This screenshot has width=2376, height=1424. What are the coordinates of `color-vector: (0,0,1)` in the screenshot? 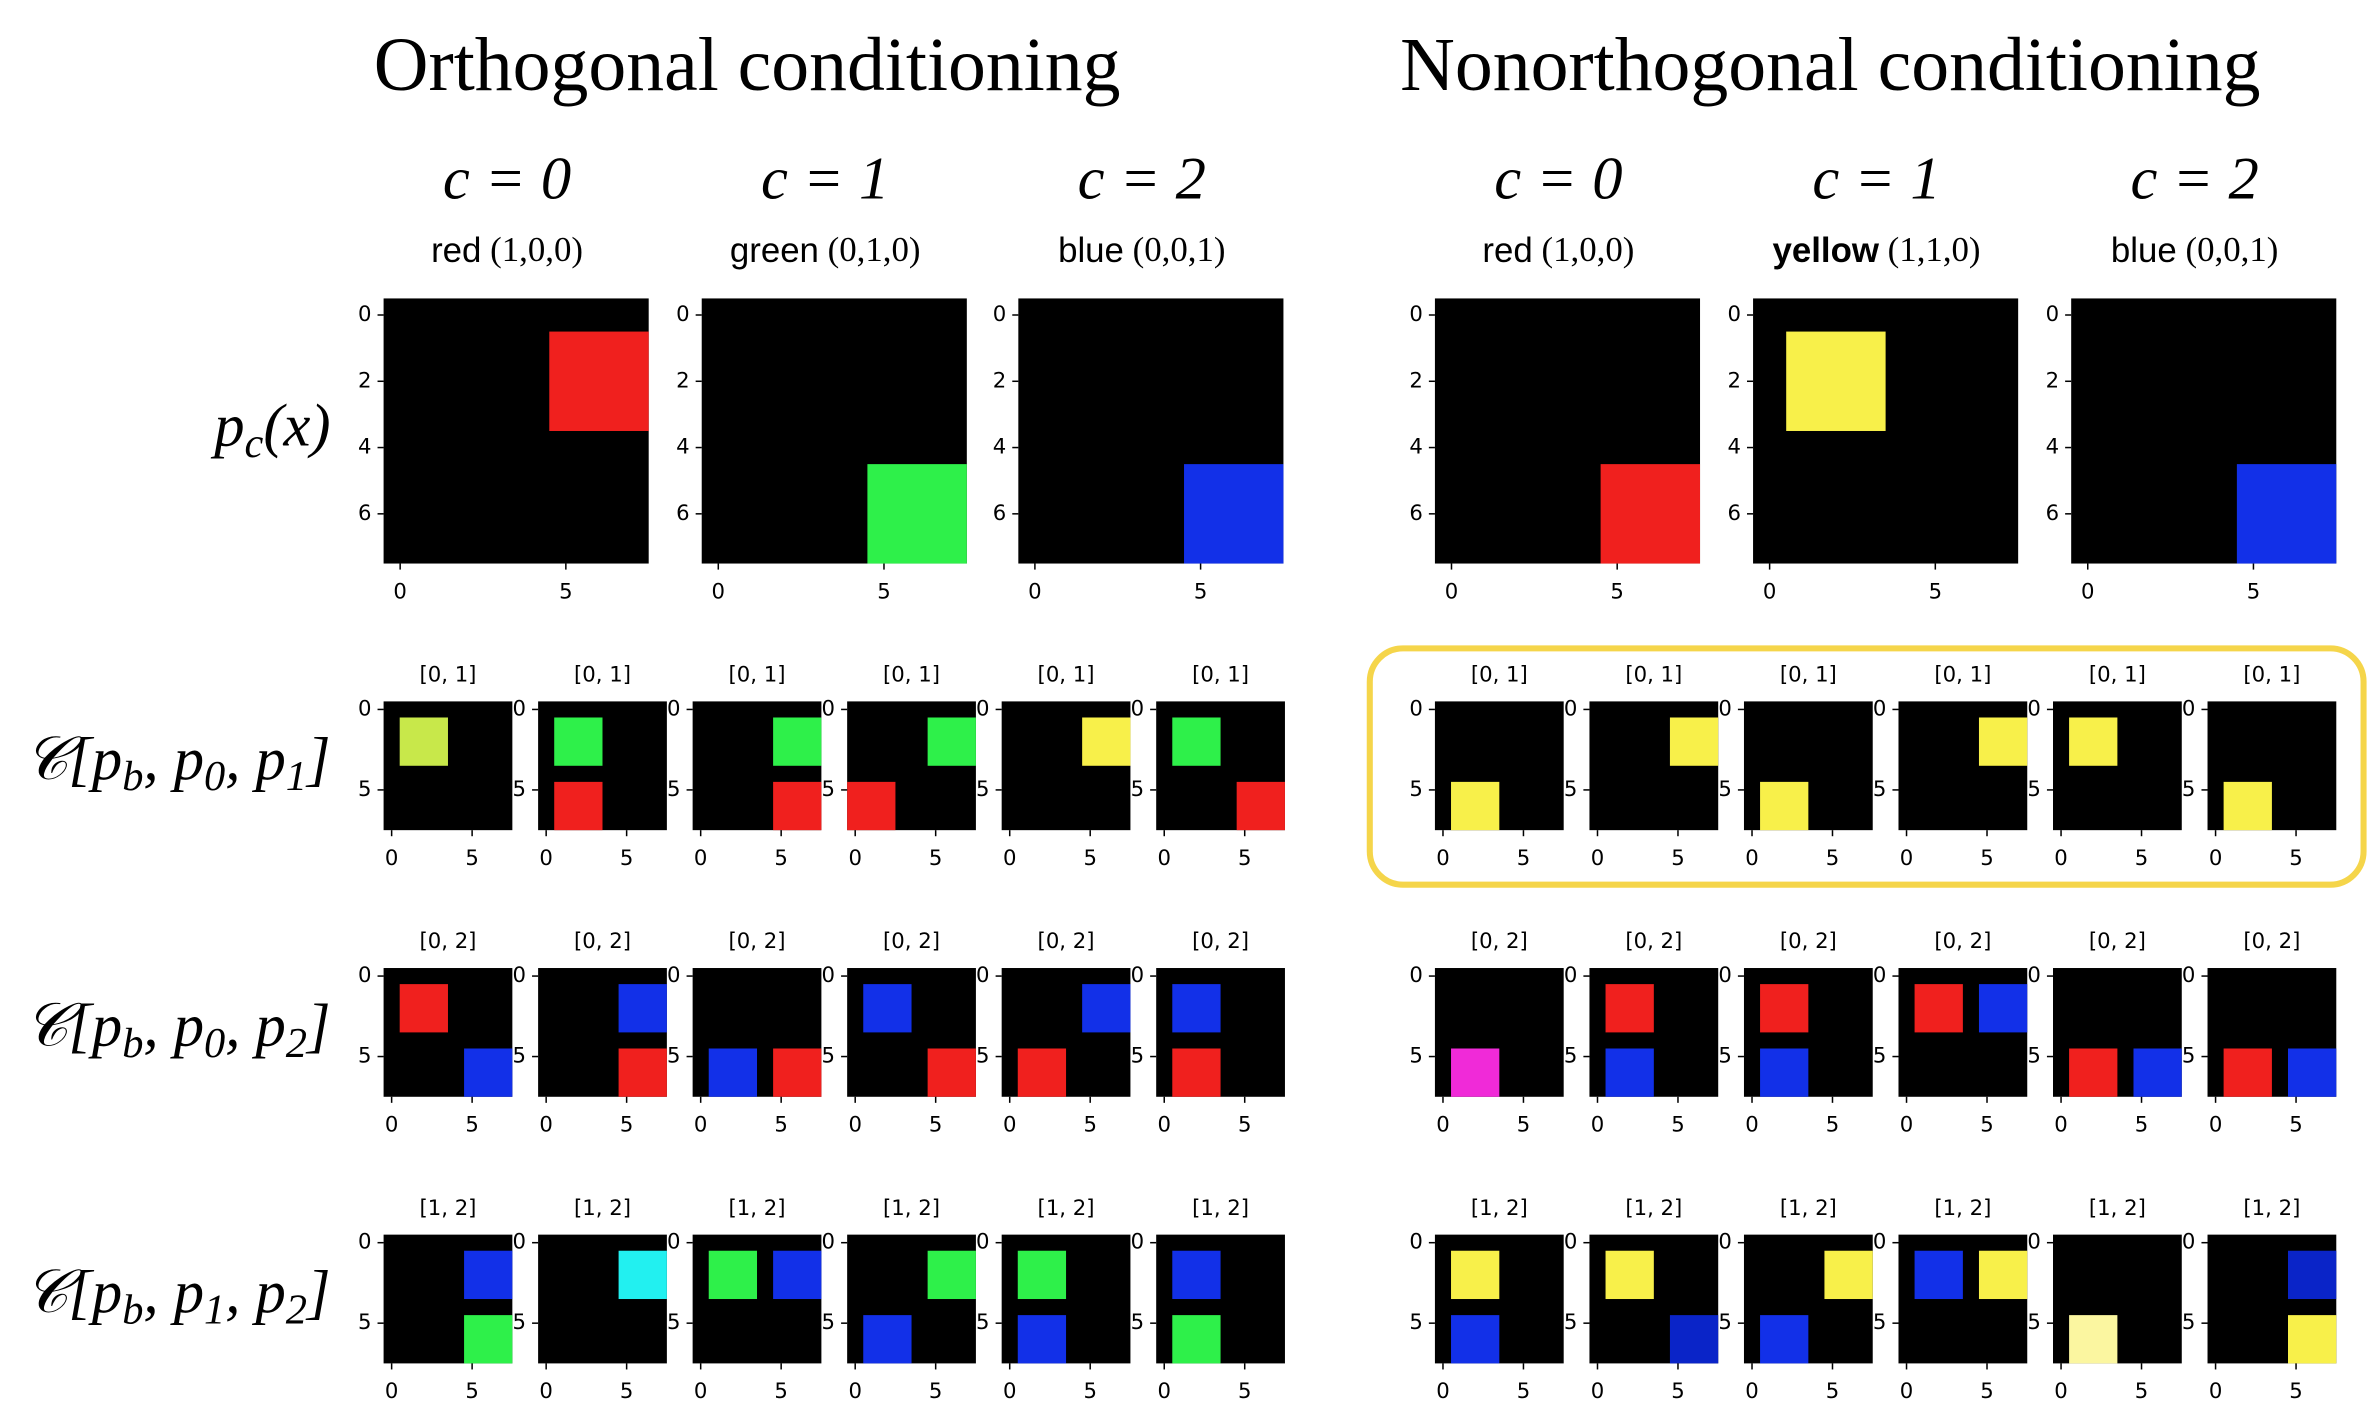 It's located at (2232, 249).